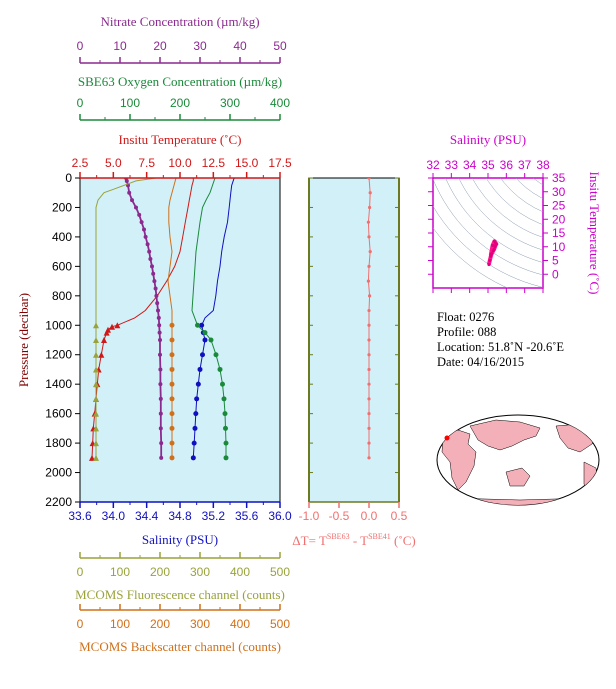 The image size is (616, 689). Describe the element at coordinates (280, 46) in the screenshot. I see `nitrate-tick-label: 50` at that location.